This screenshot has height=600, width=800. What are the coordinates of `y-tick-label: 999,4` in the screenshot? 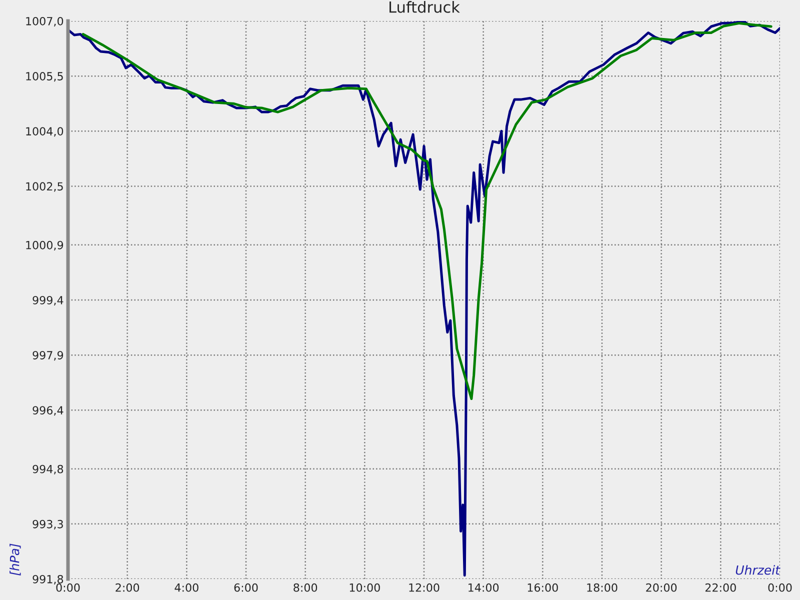 It's located at (48, 301).